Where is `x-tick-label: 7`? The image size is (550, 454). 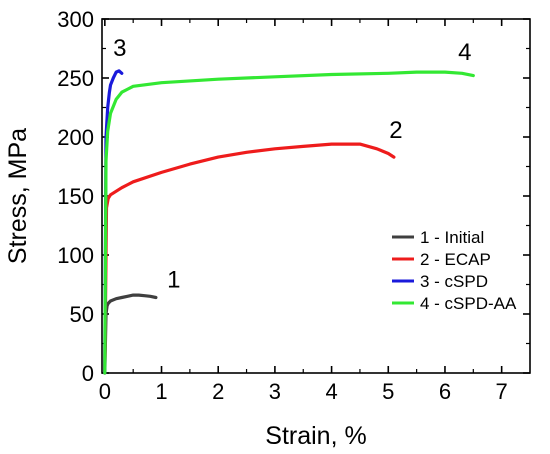
x-tick-label: 7 is located at coordinates (502, 391).